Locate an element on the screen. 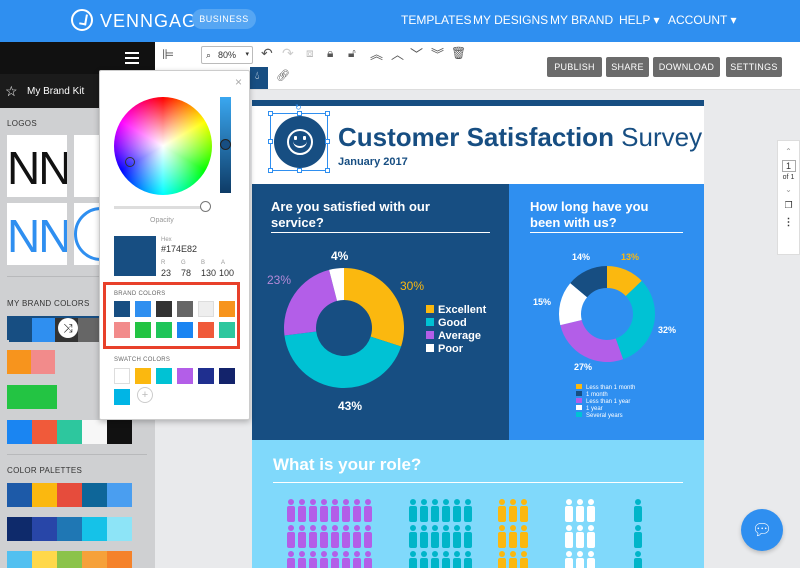 The height and width of the screenshot is (568, 800). bring-forward-icon: ︿ is located at coordinates (398, 54).